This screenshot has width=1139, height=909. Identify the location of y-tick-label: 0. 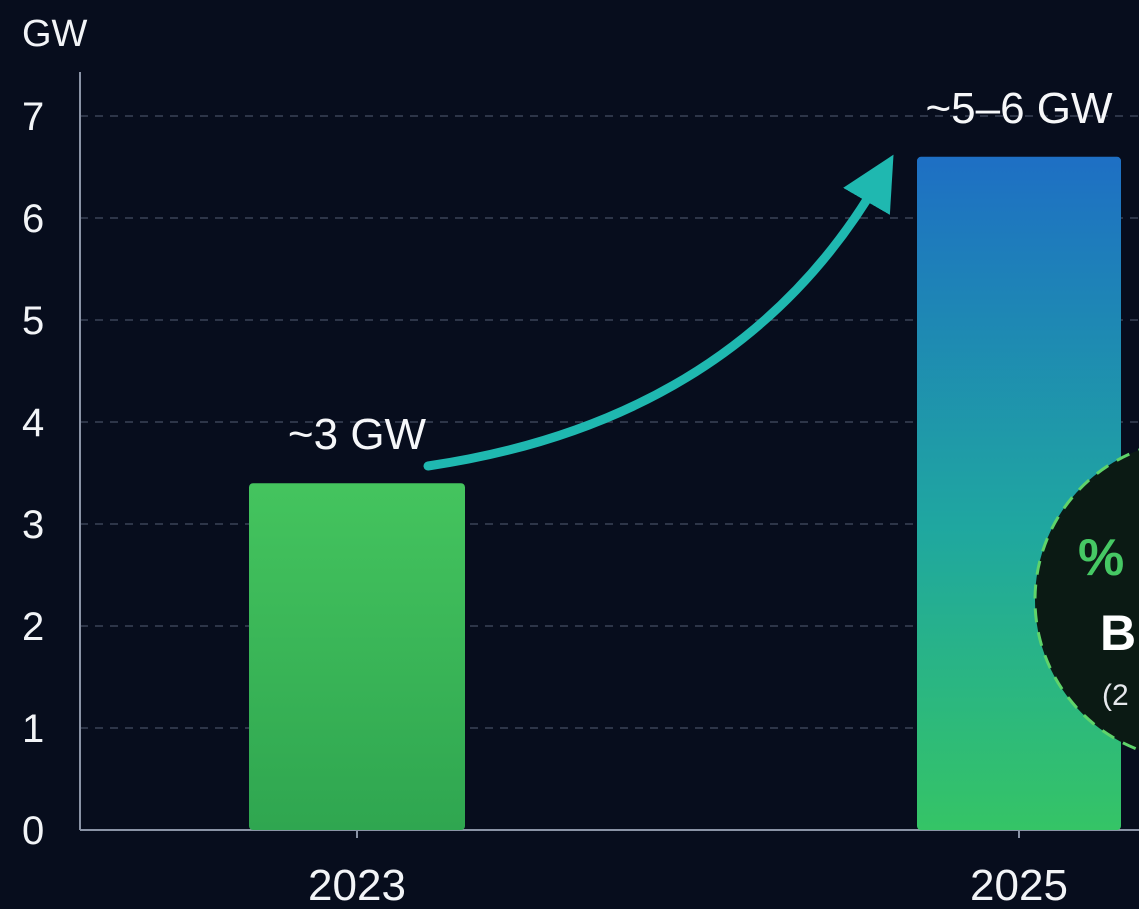
(33, 831).